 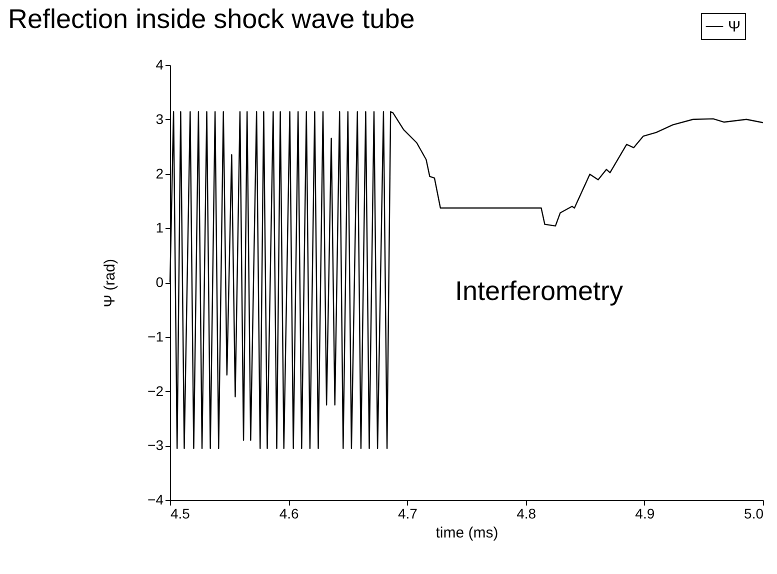 What do you see at coordinates (160, 173) in the screenshot?
I see `y-tick-label: 2` at bounding box center [160, 173].